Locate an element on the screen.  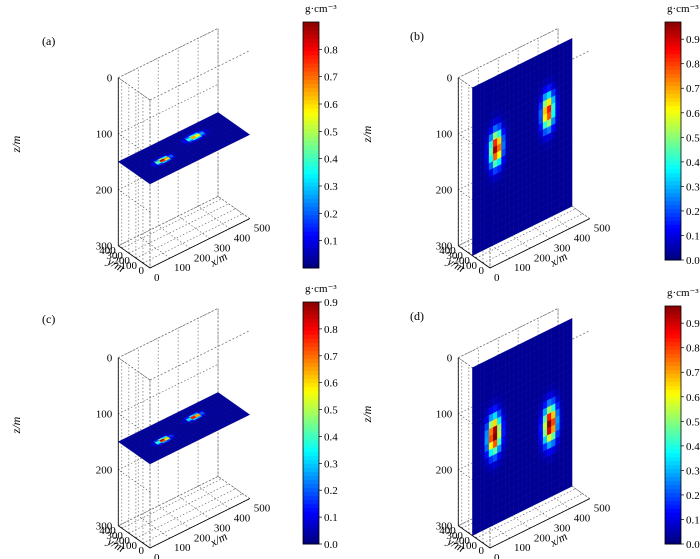
colorbar-tick-label: 0.2 is located at coordinates (331, 214).